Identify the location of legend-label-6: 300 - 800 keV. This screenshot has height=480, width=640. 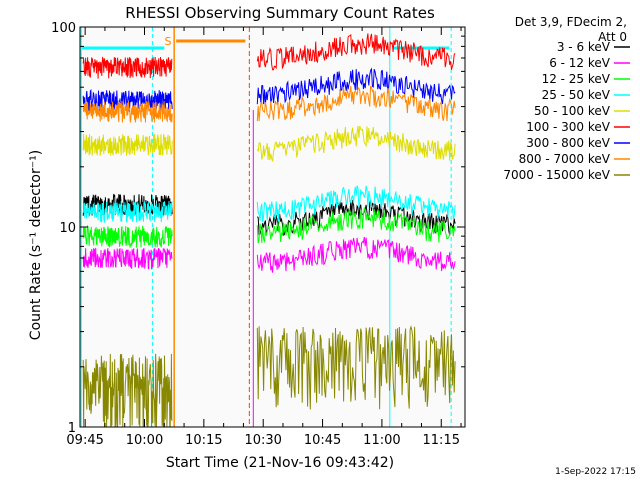
(568, 143).